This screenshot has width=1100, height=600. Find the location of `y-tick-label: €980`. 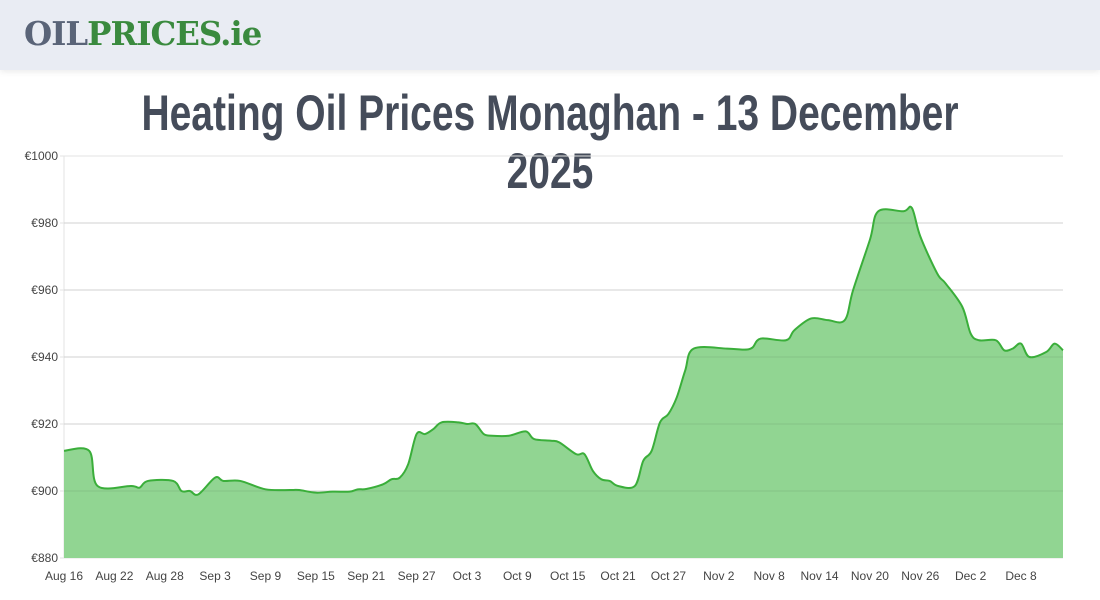

y-tick-label: €980 is located at coordinates (44, 223).